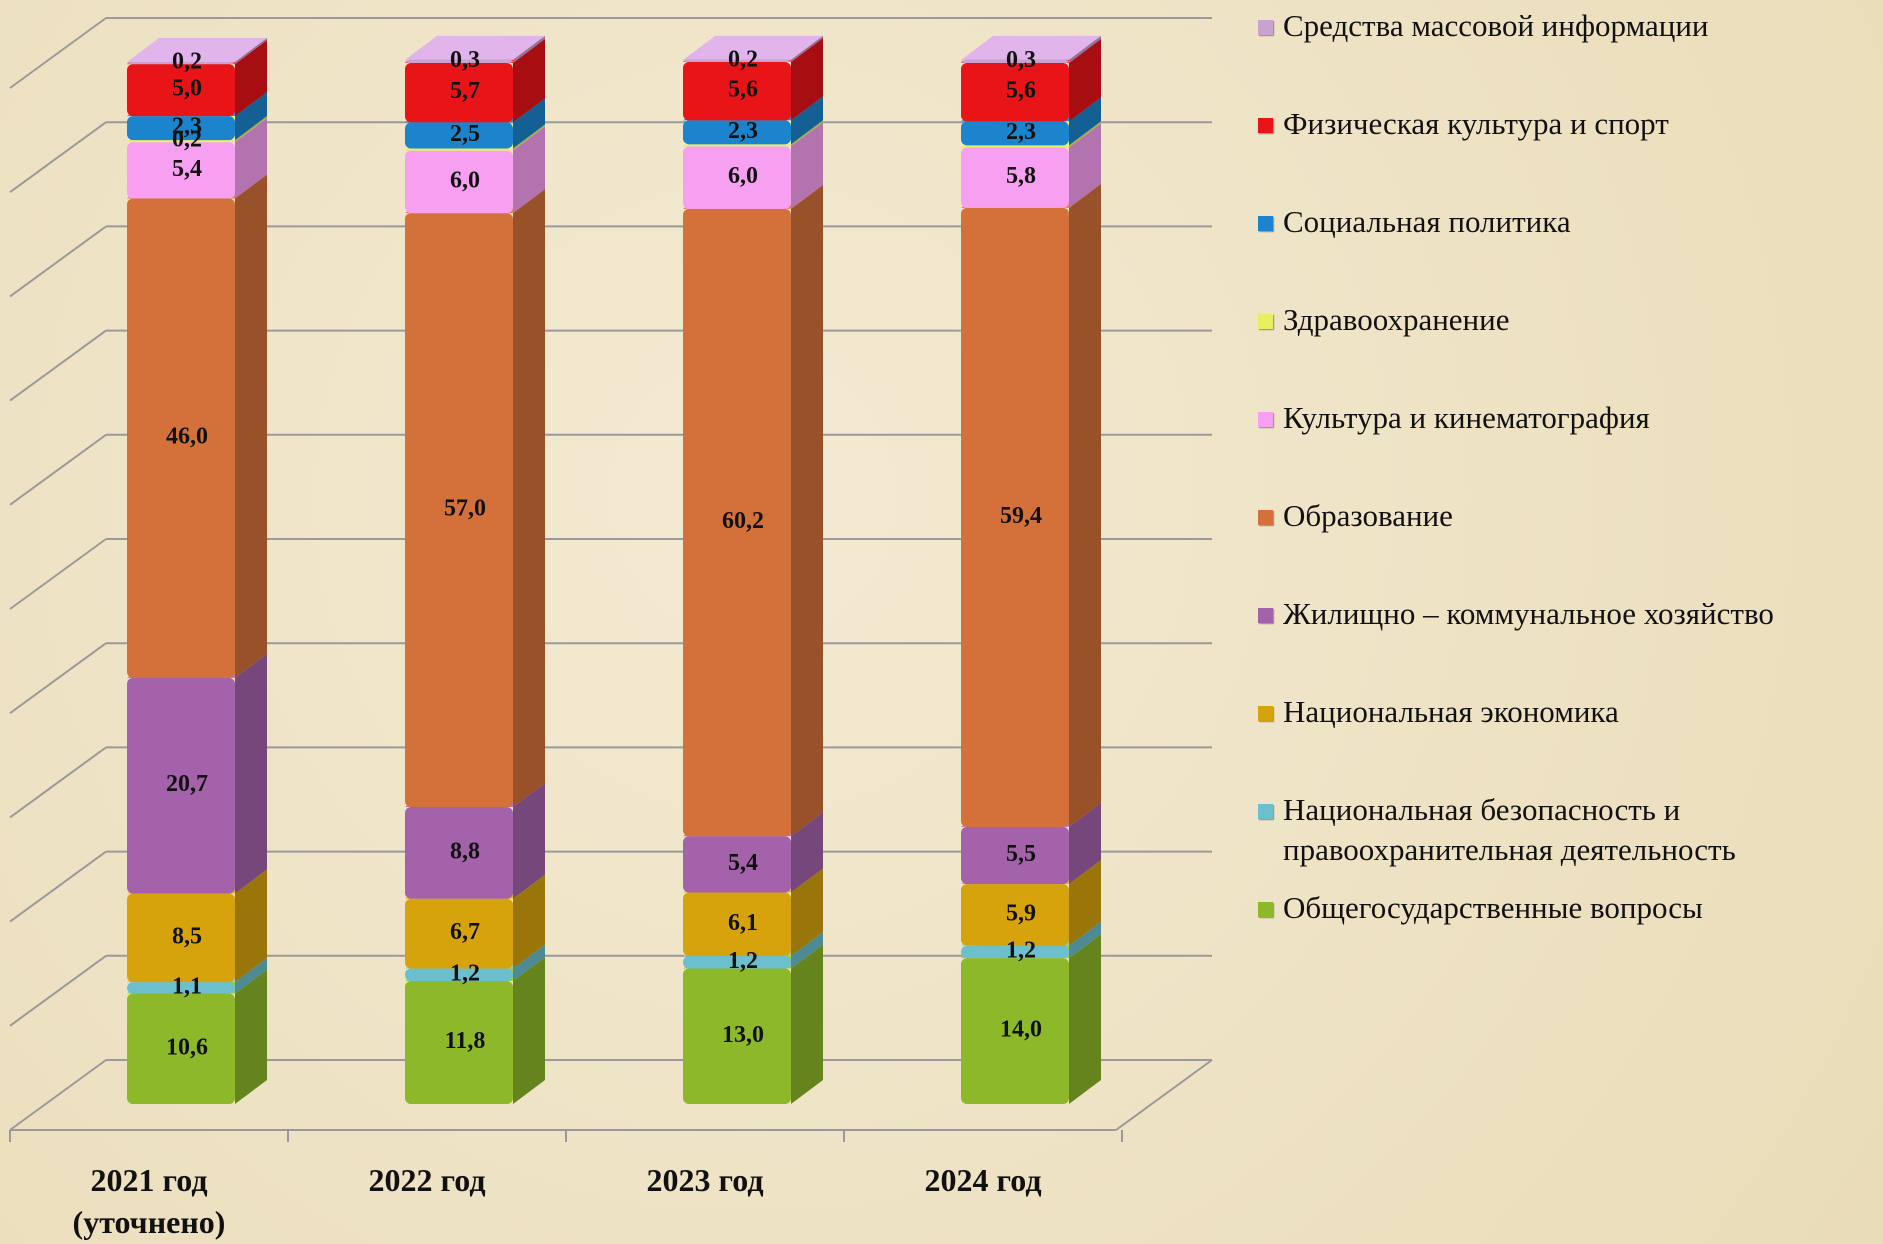 The height and width of the screenshot is (1244, 1883). Describe the element at coordinates (465, 180) in the screenshot. I see `value-label: 6,0` at that location.